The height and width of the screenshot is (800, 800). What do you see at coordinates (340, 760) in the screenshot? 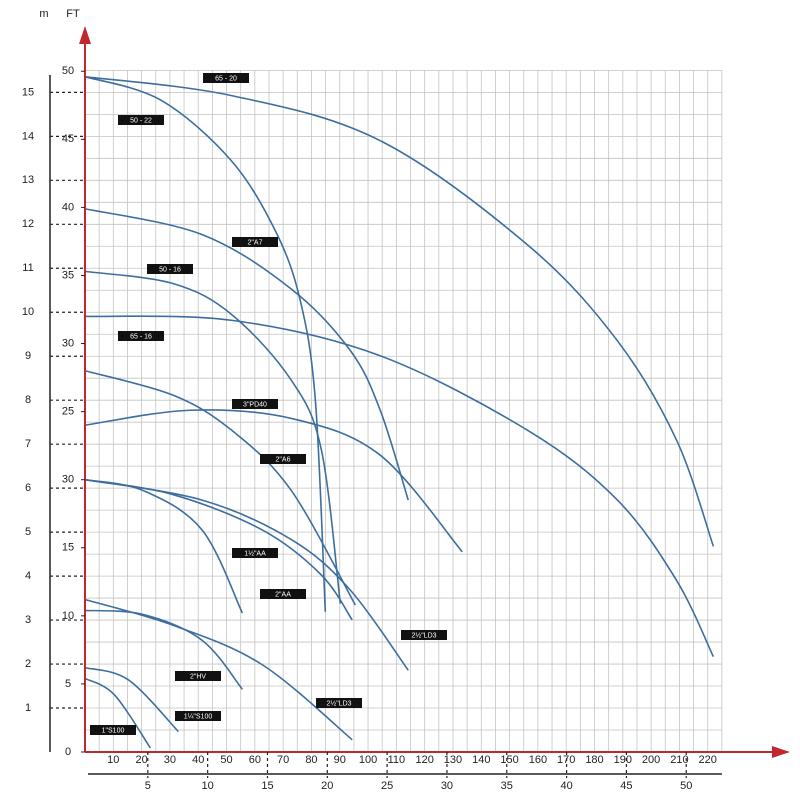
I see `x-tick-label: 90` at bounding box center [340, 760].